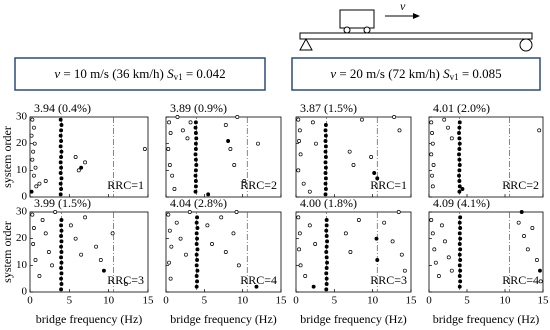 The image size is (550, 330). What do you see at coordinates (486, 157) in the screenshot?
I see `plot-frame` at bounding box center [486, 157].